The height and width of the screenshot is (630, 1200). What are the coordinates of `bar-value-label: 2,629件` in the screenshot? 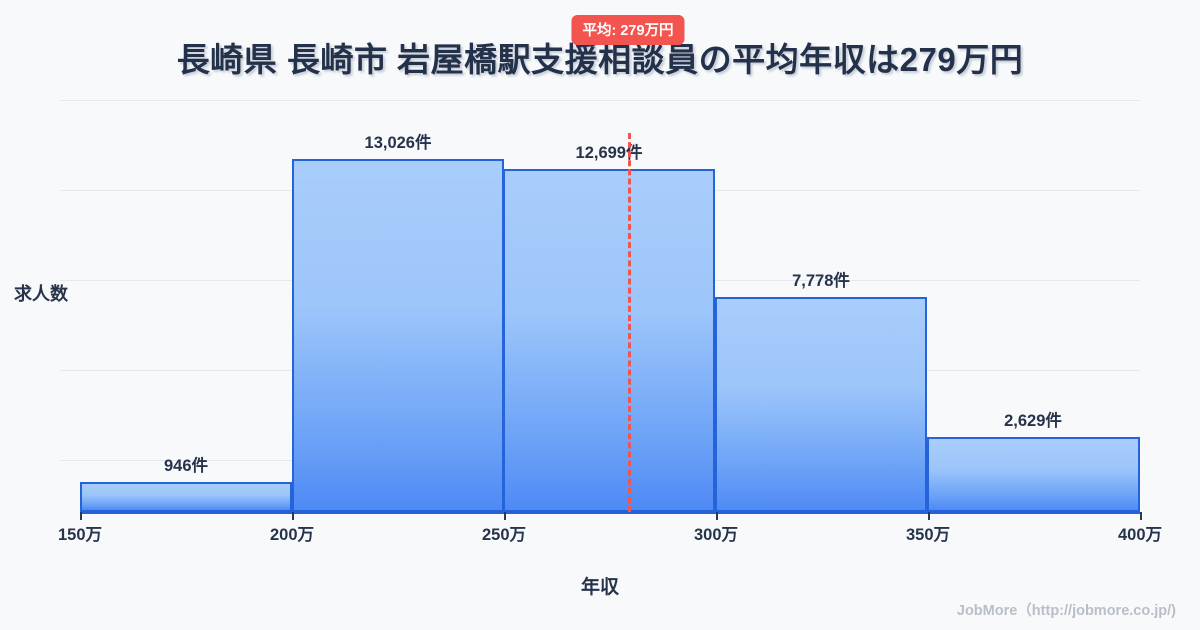 It's located at (1033, 421).